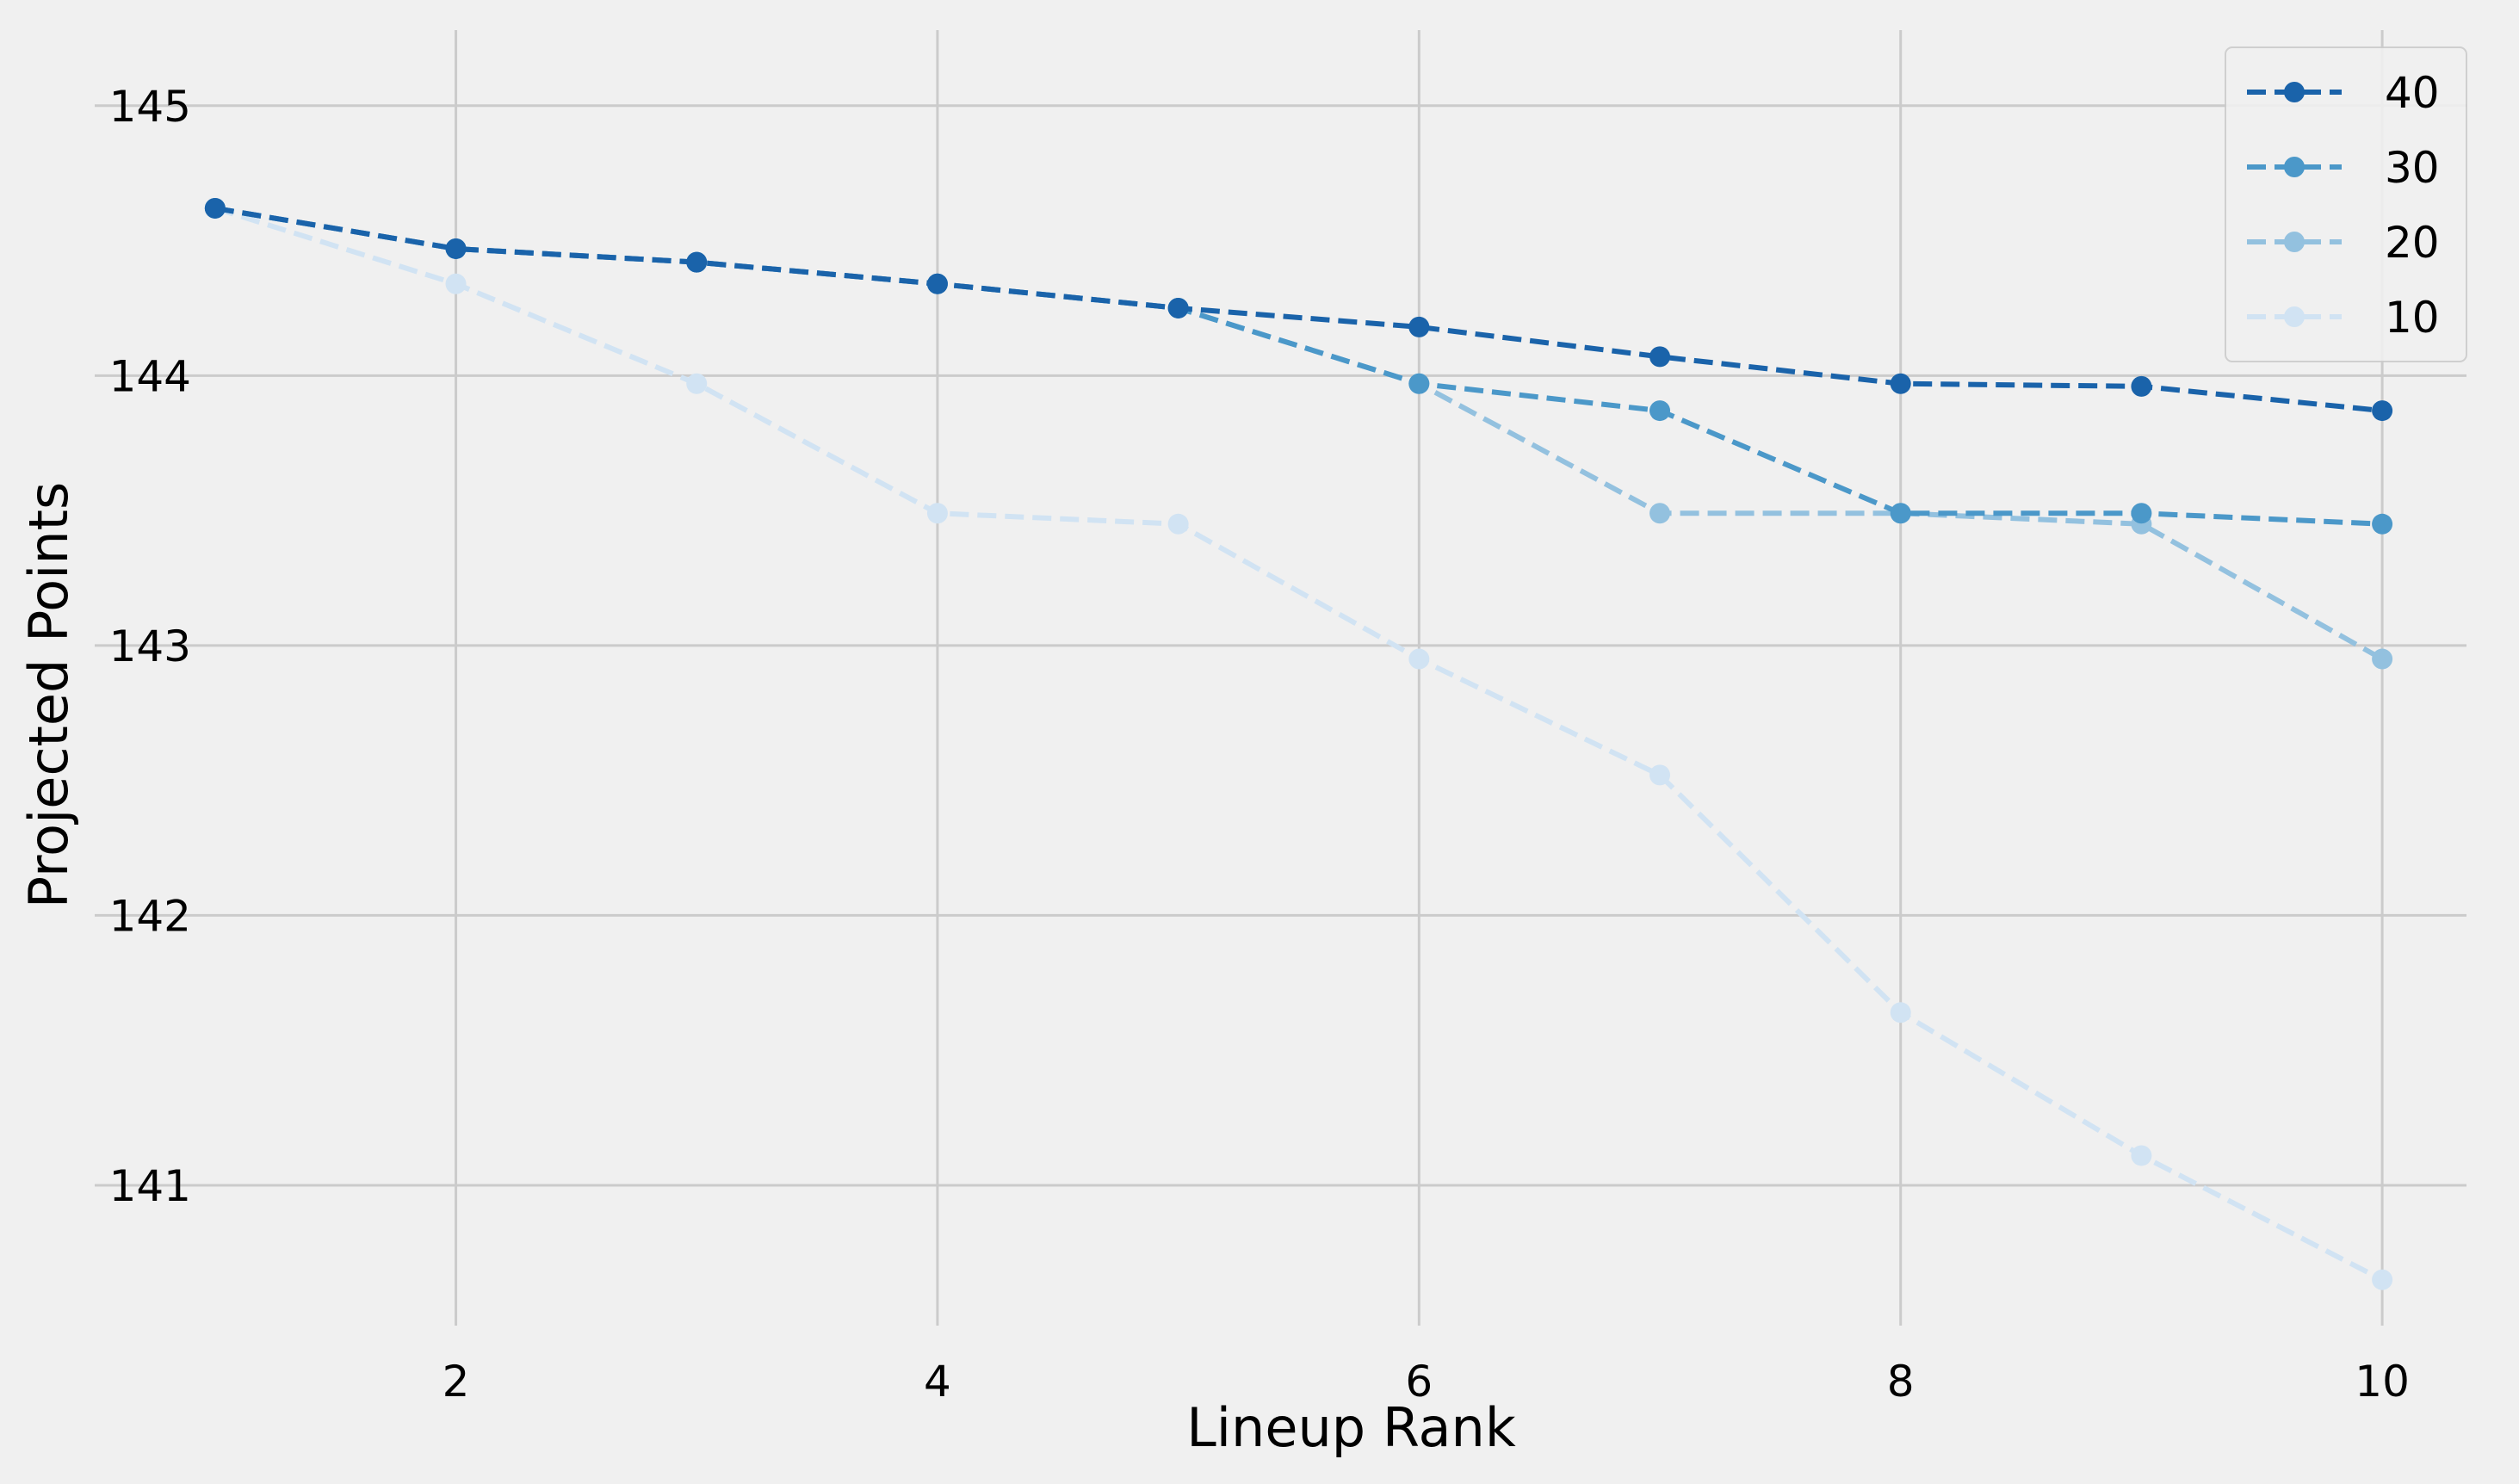 This screenshot has height=1484, width=2519. What do you see at coordinates (2412, 243) in the screenshot?
I see `legend-label: 20` at bounding box center [2412, 243].